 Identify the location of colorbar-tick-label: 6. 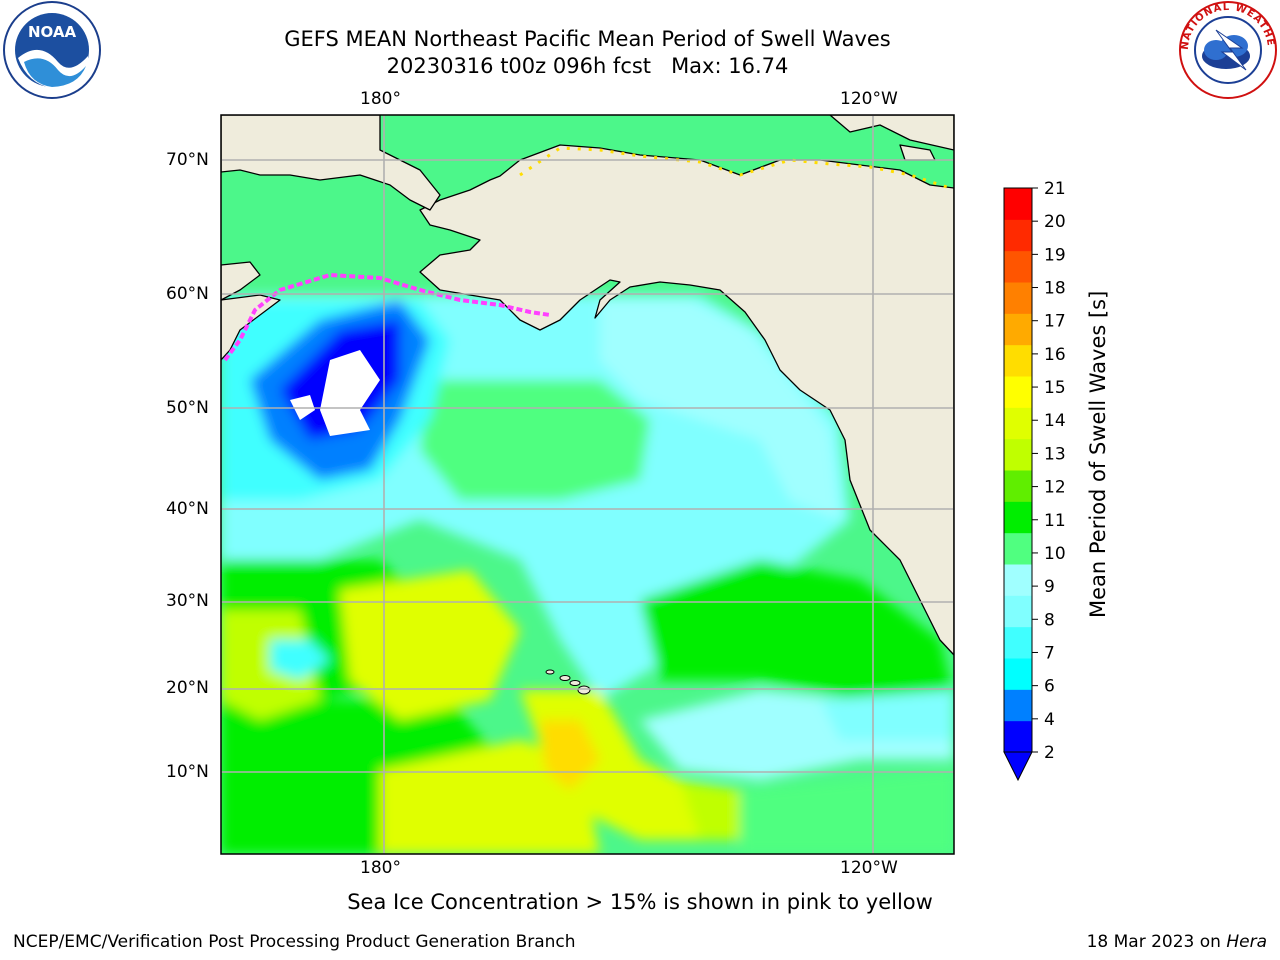
(1049, 687).